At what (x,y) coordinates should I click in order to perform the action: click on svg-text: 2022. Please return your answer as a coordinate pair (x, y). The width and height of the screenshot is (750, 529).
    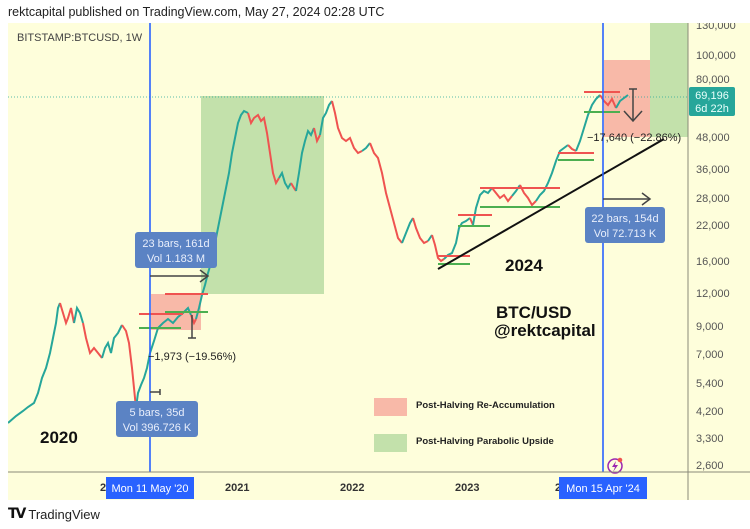
    Looking at the image, I should click on (352, 488).